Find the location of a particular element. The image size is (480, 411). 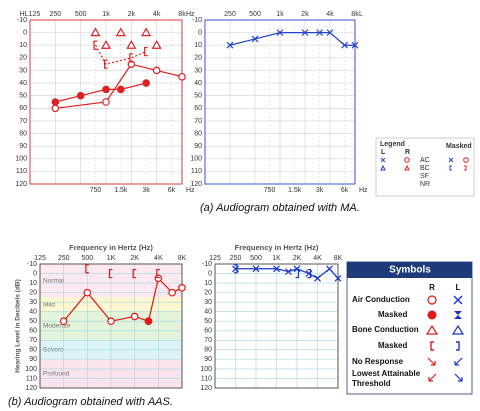

chart-title: Frequency in Hertz (Hz) is located at coordinates (277, 247).